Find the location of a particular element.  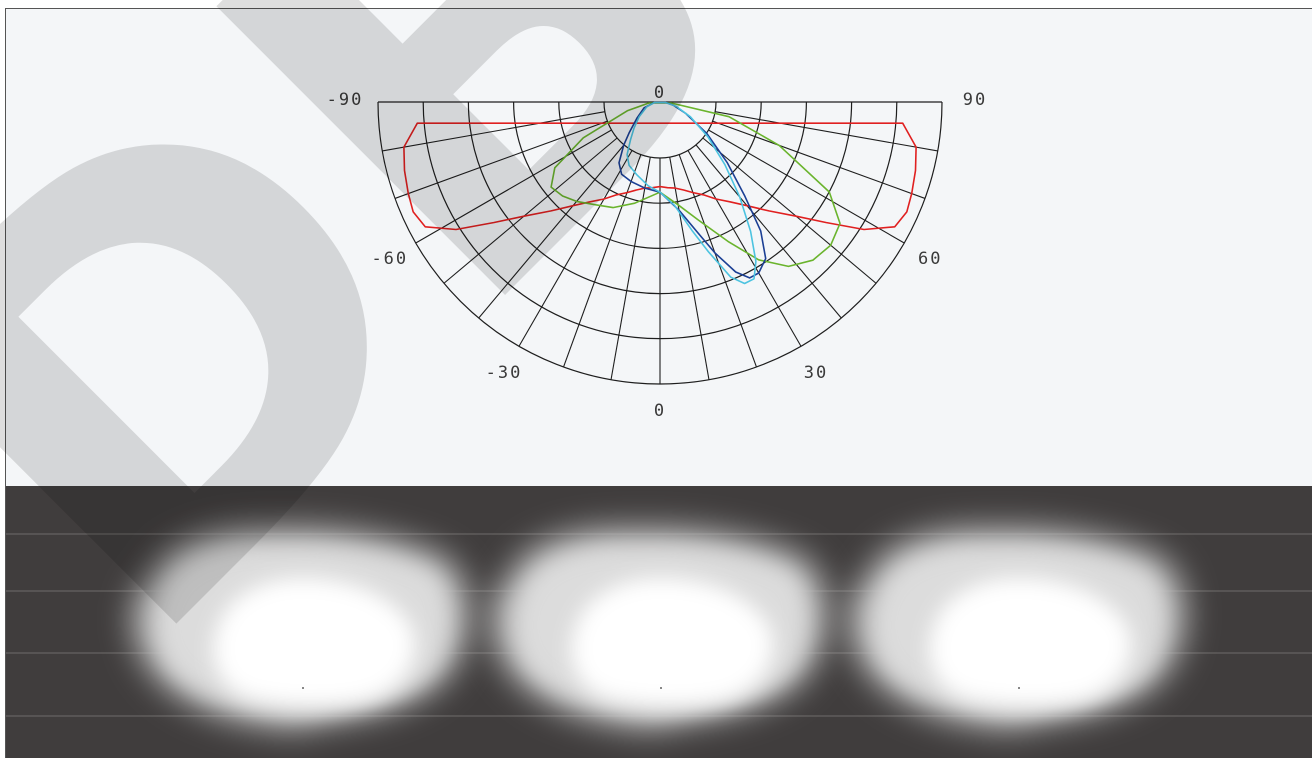

tick-label: 30 is located at coordinates (816, 373).